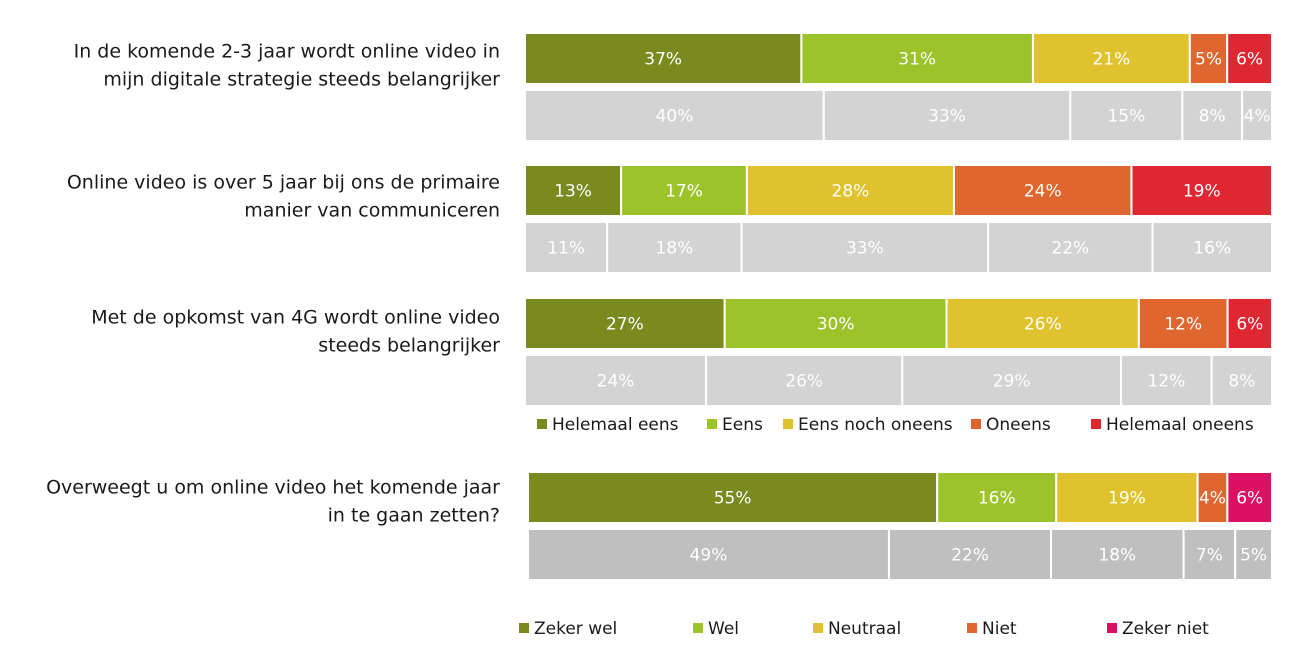 This screenshot has height=651, width=1314. What do you see at coordinates (675, 117) in the screenshot?
I see `data-label: 40%` at bounding box center [675, 117].